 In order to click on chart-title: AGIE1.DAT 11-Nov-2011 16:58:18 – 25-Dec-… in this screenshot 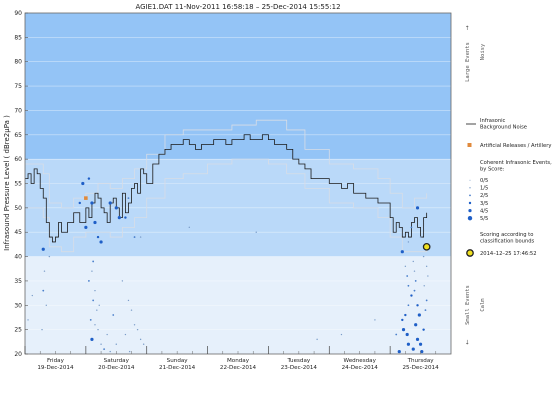, I will do `click(237, 7)`.